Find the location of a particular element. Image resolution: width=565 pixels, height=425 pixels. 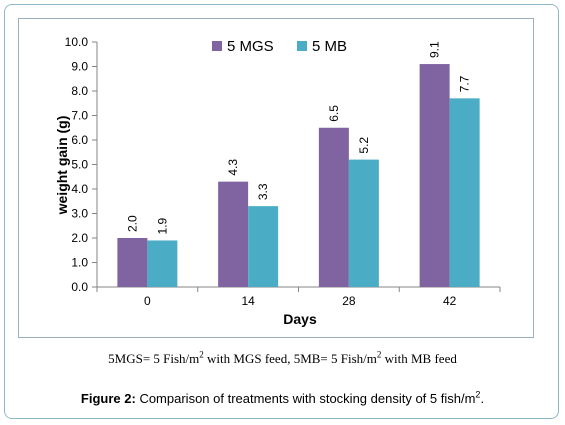

caption-sup: 2 is located at coordinates (478, 394).